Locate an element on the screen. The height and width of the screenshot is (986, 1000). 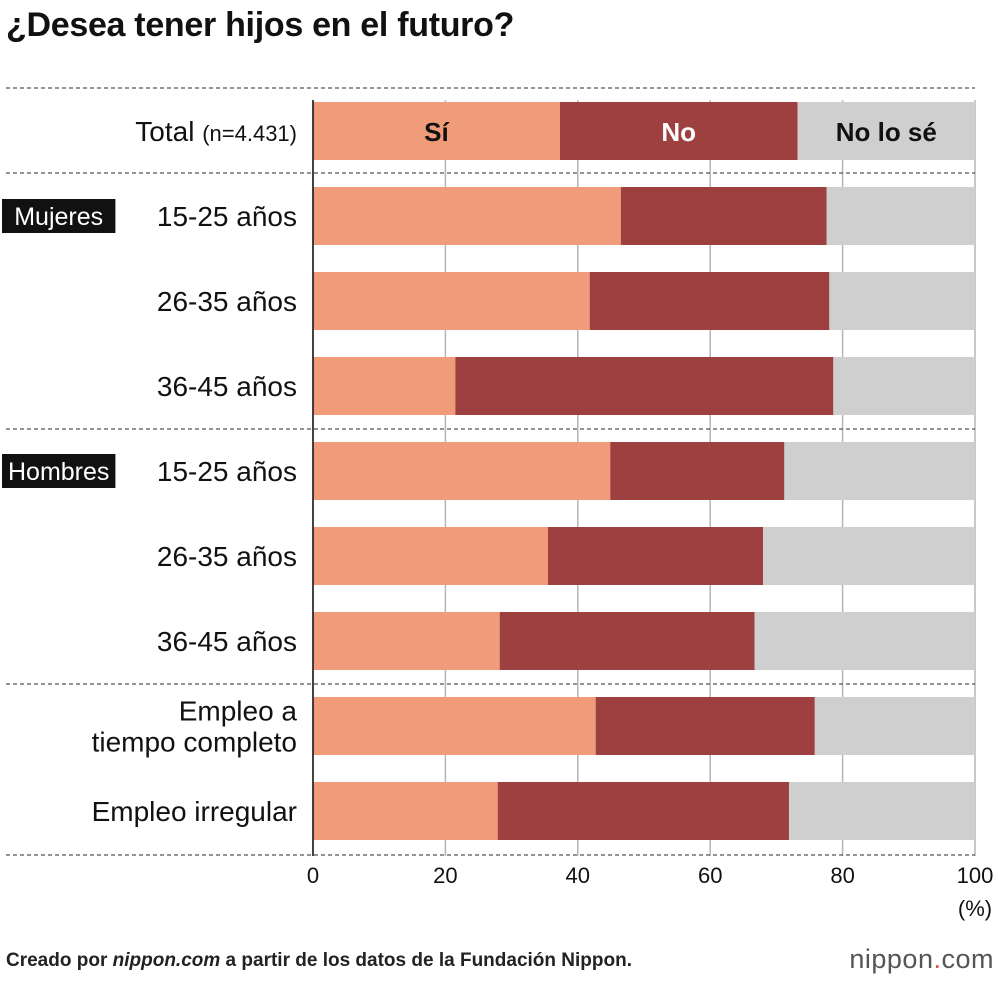
footer-prefix: Creado por is located at coordinates (59, 960).